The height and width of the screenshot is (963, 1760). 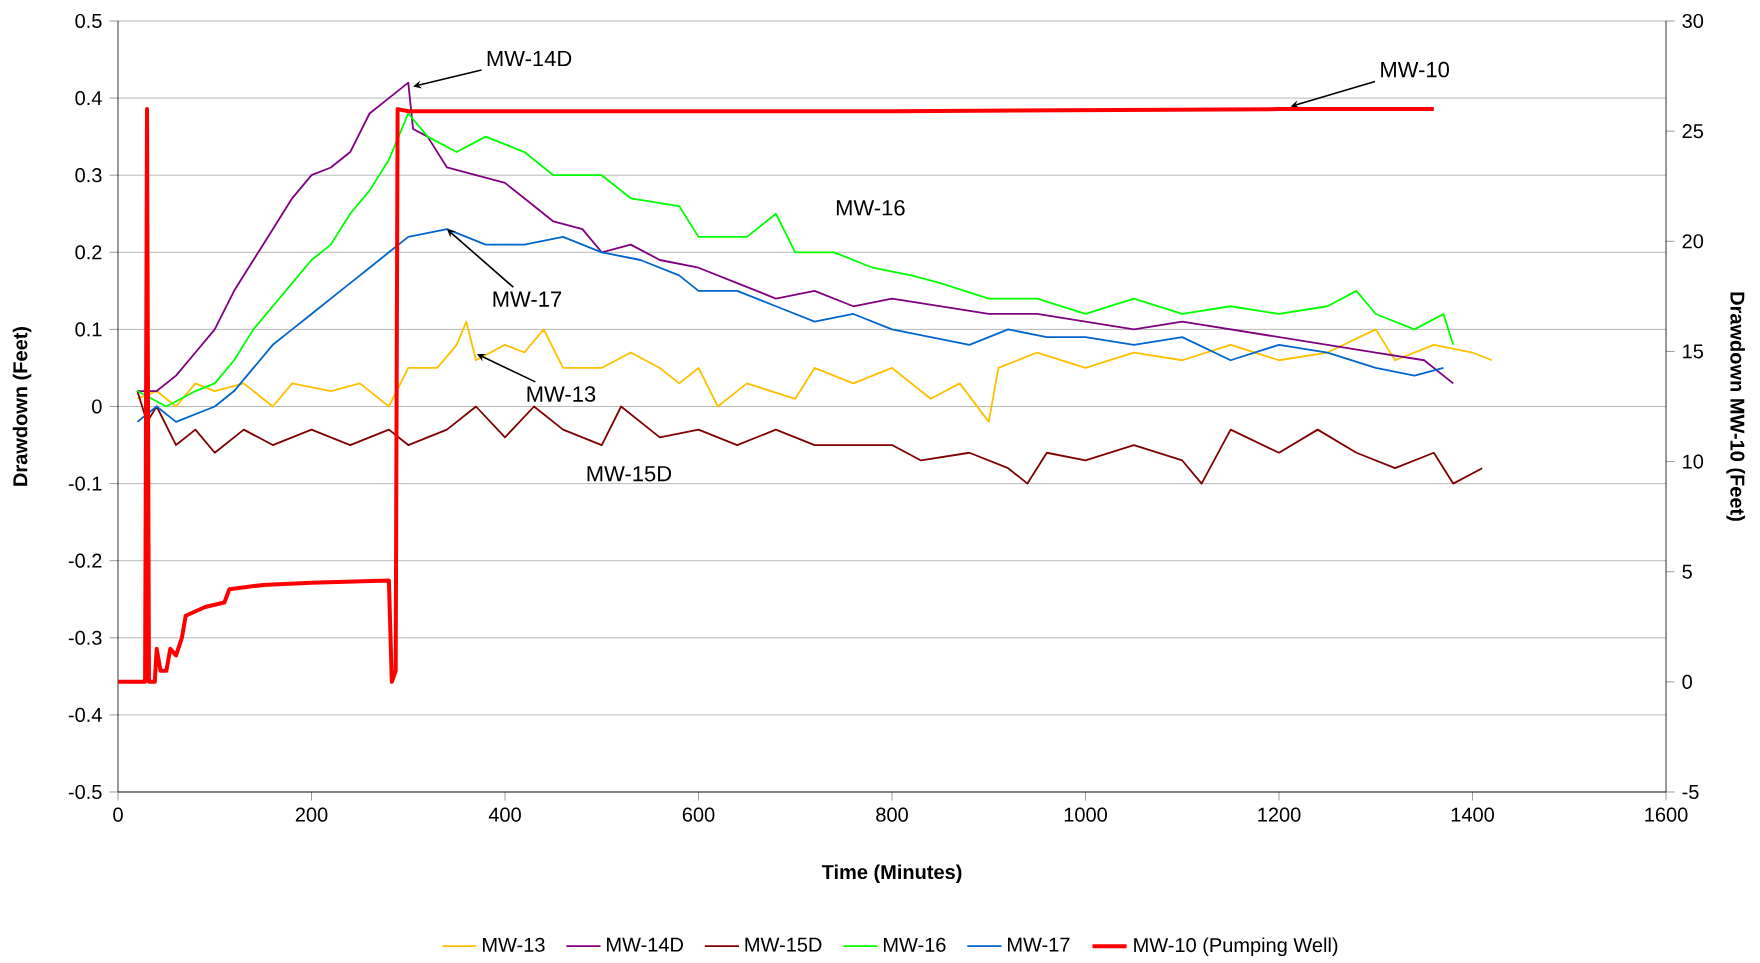 What do you see at coordinates (814, 371) in the screenshot?
I see `line-series` at bounding box center [814, 371].